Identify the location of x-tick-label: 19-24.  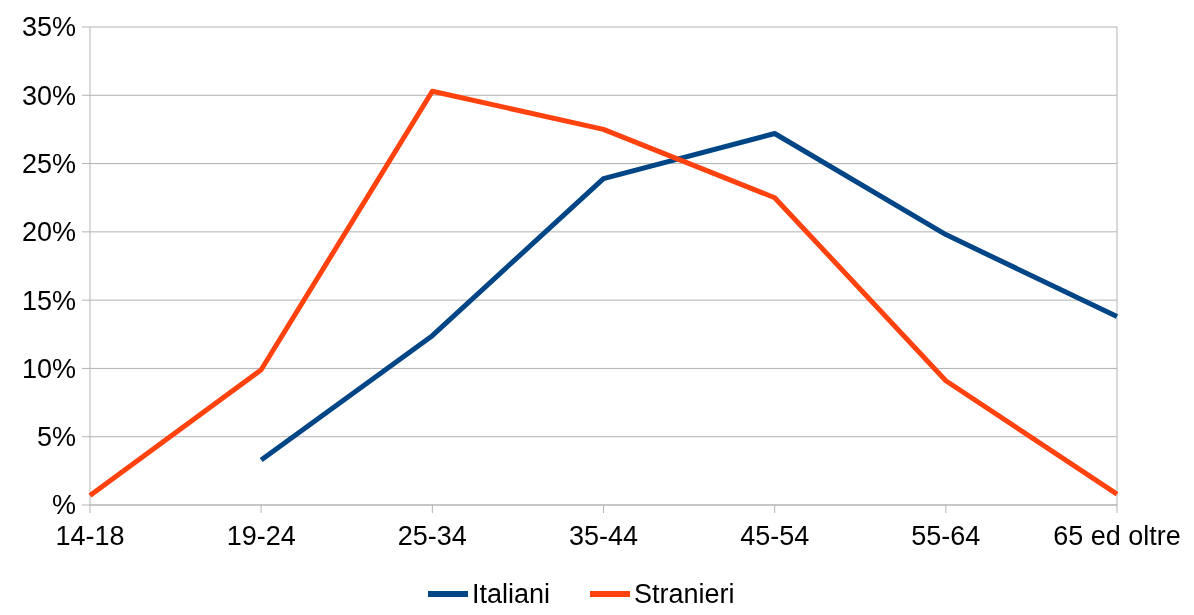
(261, 536).